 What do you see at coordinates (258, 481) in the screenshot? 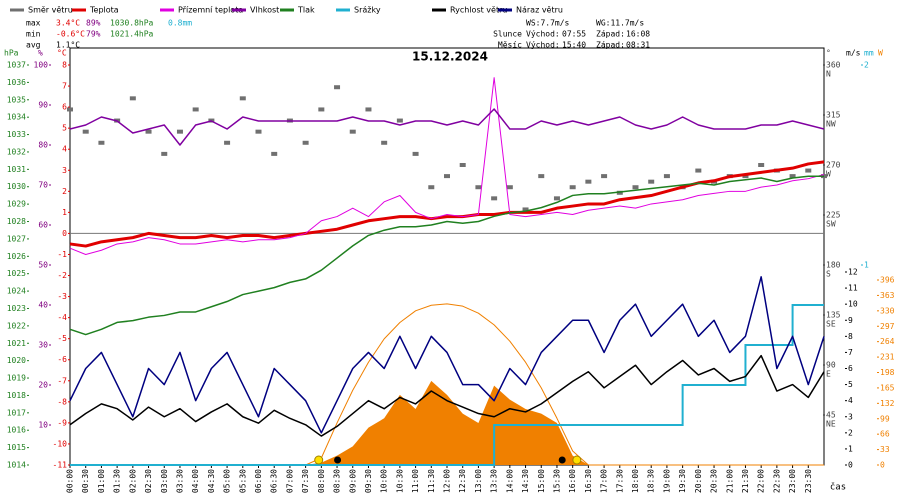
I see `x-tick-label: 06:00` at bounding box center [258, 481].